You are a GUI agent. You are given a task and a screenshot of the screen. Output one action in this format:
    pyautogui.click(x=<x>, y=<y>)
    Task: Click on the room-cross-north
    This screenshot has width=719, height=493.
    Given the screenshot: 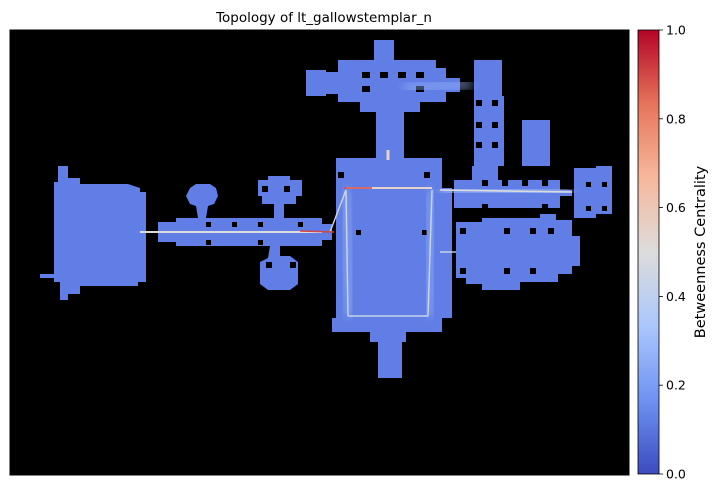 What is the action you would take?
    pyautogui.click(x=280, y=197)
    